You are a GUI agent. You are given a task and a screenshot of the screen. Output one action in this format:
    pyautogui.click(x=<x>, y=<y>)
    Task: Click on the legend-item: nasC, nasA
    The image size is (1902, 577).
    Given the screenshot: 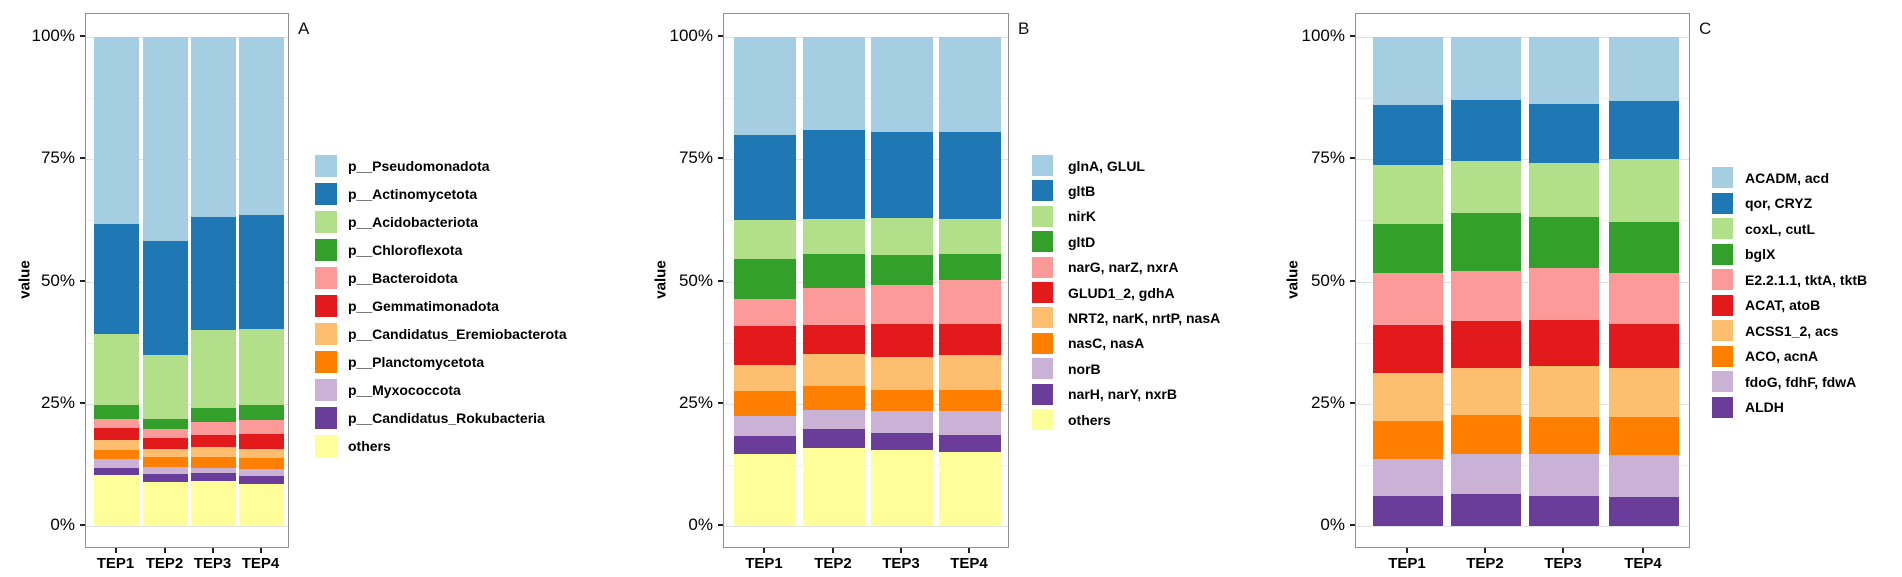 What is the action you would take?
    pyautogui.click(x=1088, y=343)
    